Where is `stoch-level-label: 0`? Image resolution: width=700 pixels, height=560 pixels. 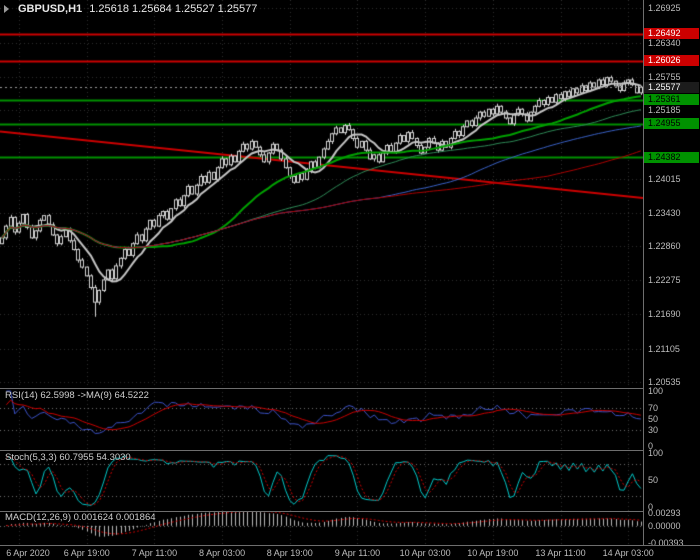 stoch-level-label: 0 is located at coordinates (651, 507).